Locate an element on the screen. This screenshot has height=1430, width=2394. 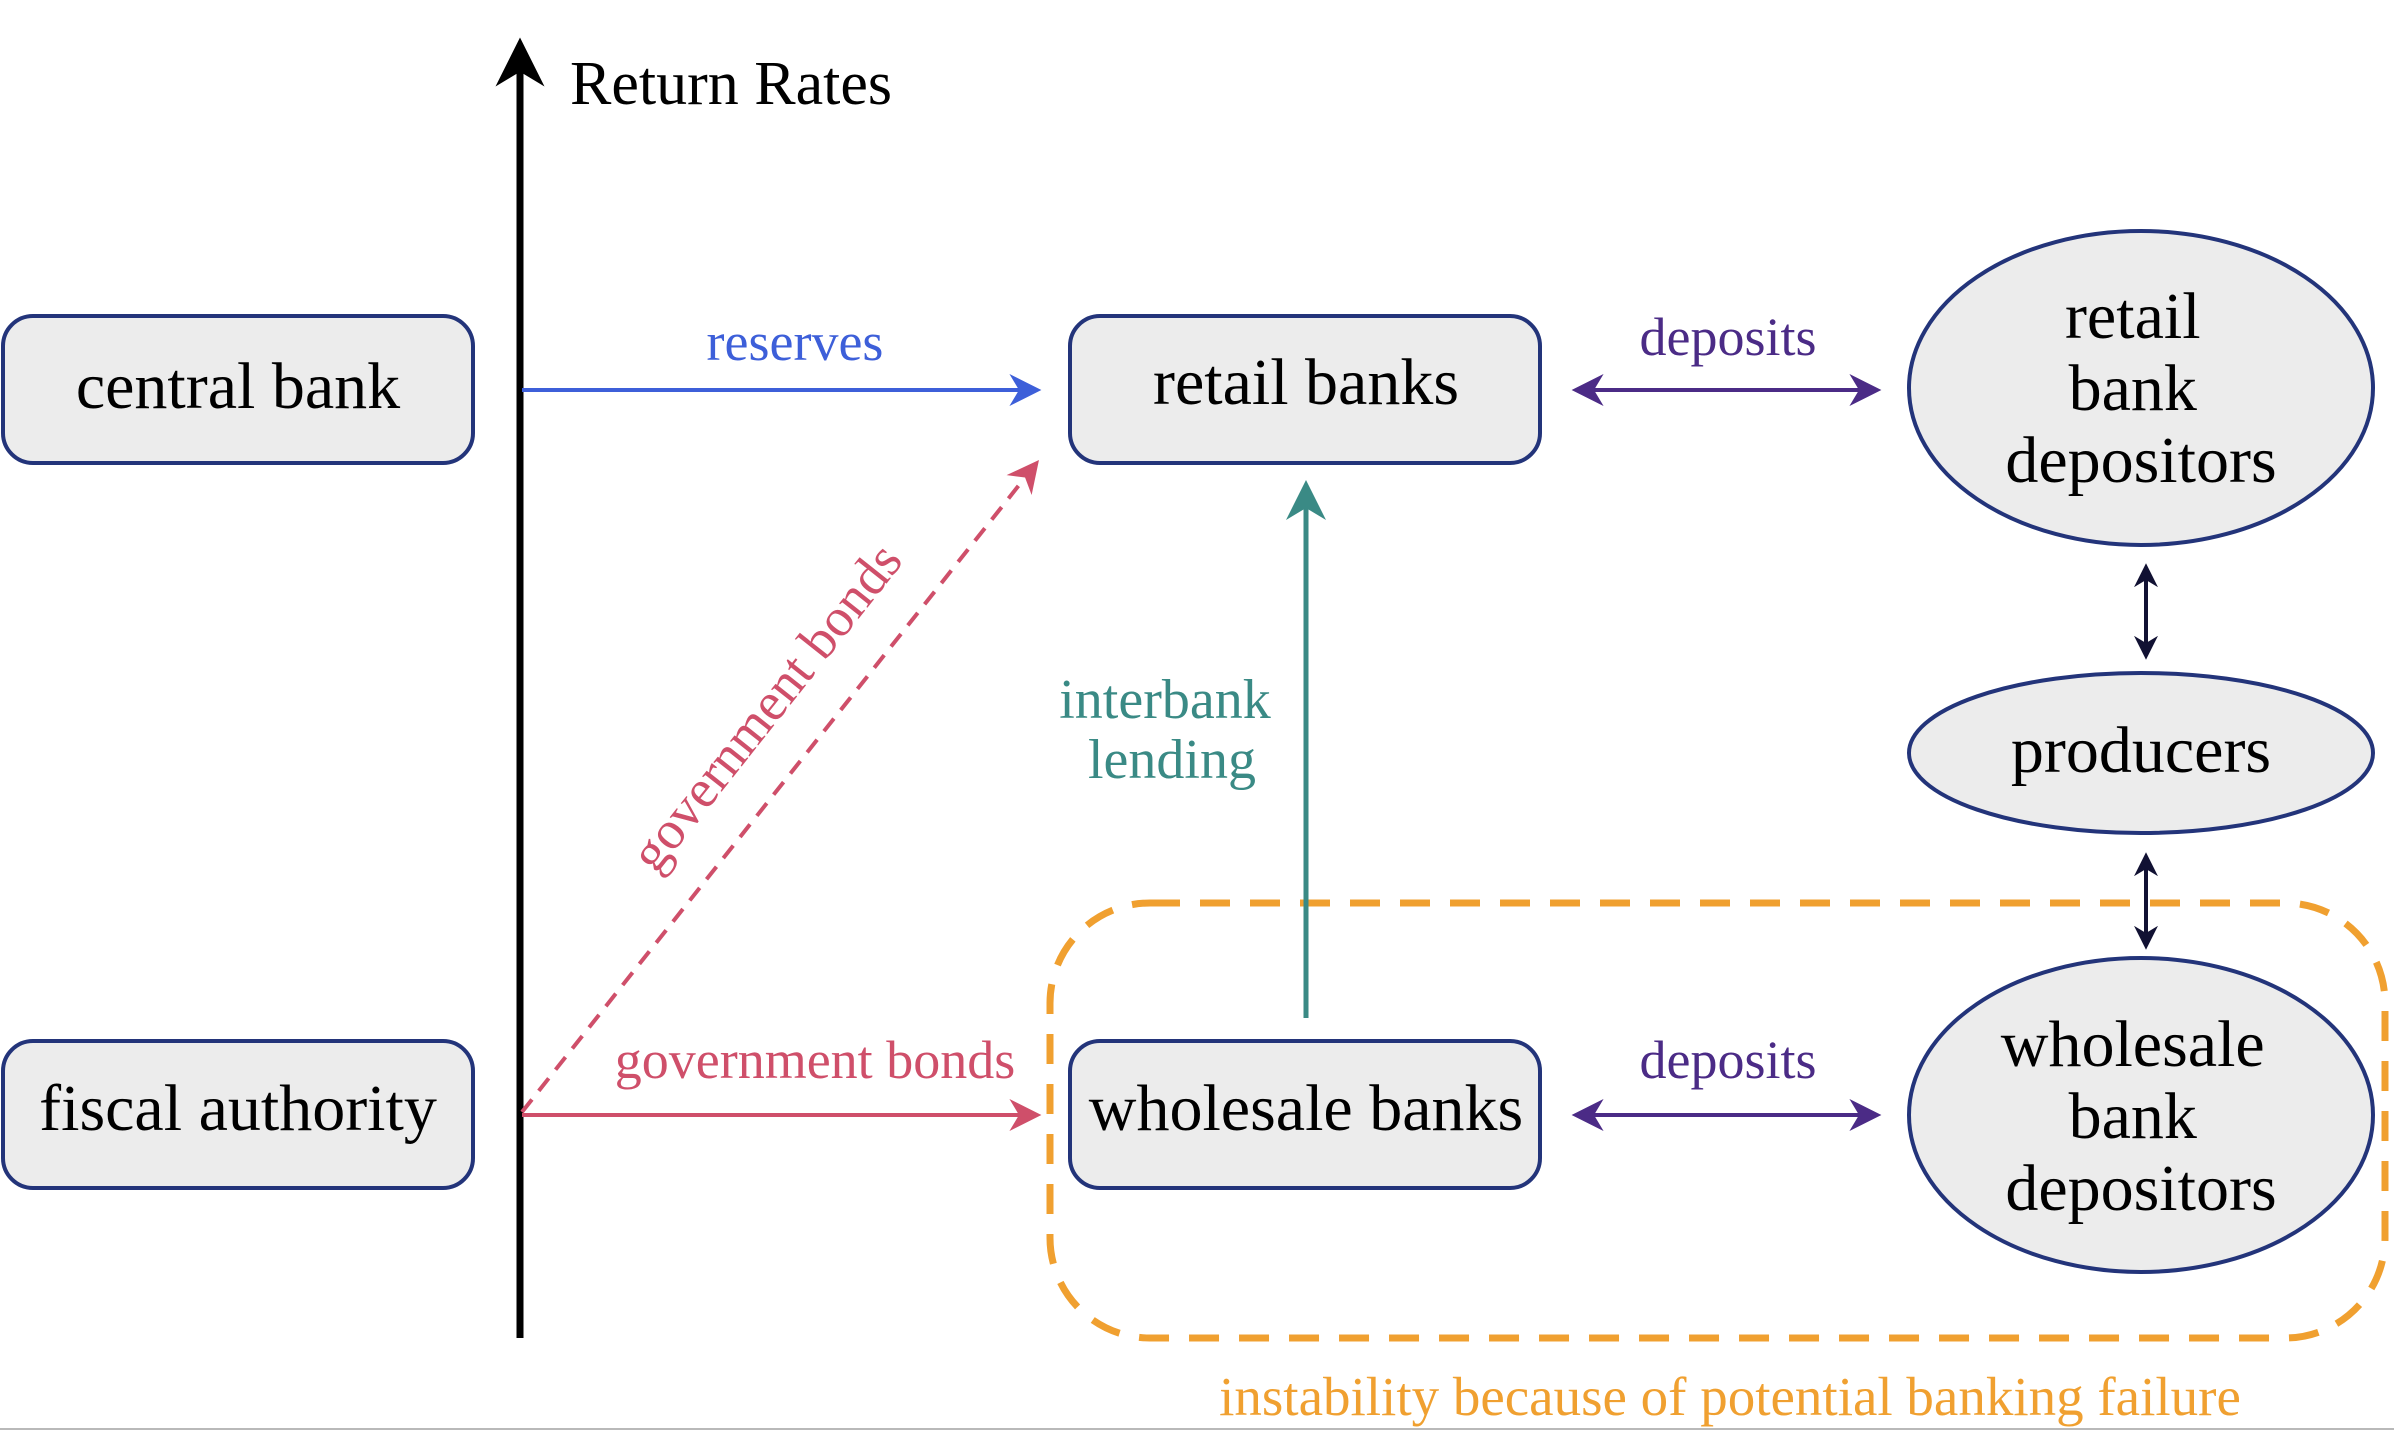
wholesale-bank-depositors-node: wholesale bank depositors is located at coordinates (2141, 1115).